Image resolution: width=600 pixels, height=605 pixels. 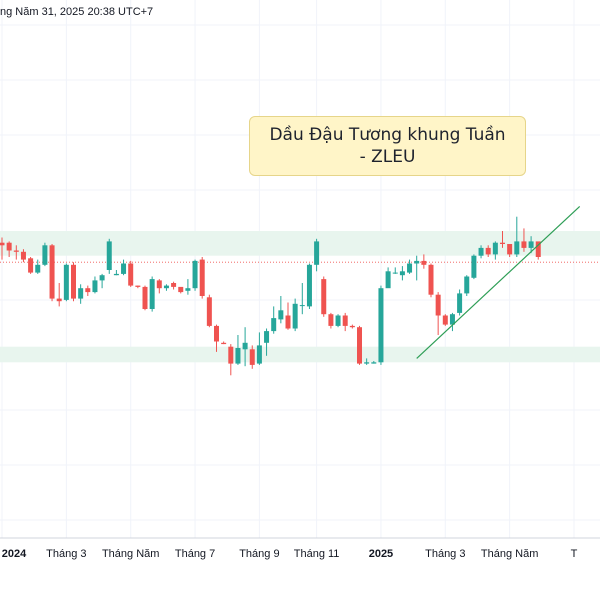 What do you see at coordinates (387, 146) in the screenshot?
I see `chart-title-annotation: Dầu Đậu Tương khung Tuần - ZLEU` at bounding box center [387, 146].